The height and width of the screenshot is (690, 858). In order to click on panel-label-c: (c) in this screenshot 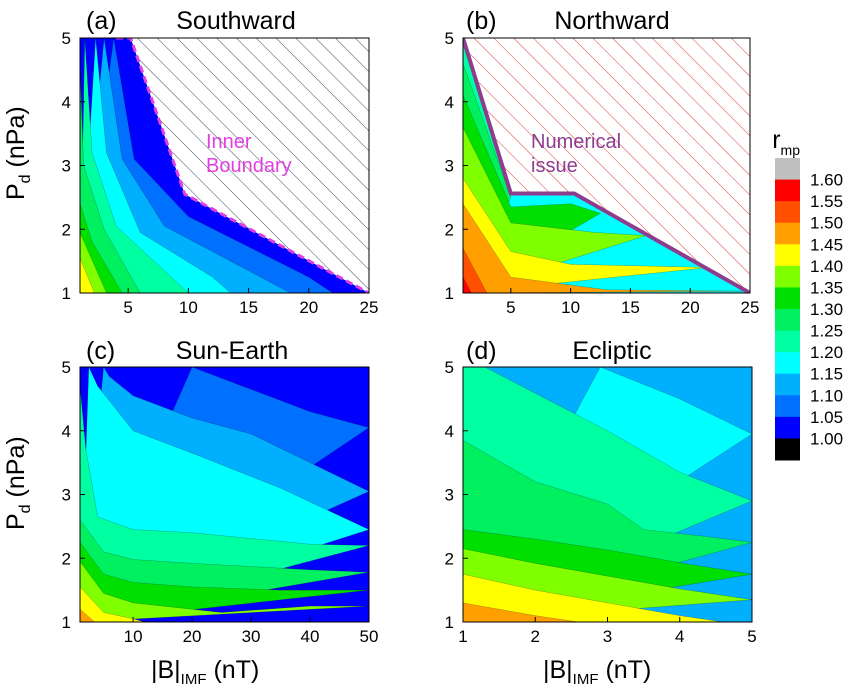, I will do `click(100, 351)`.